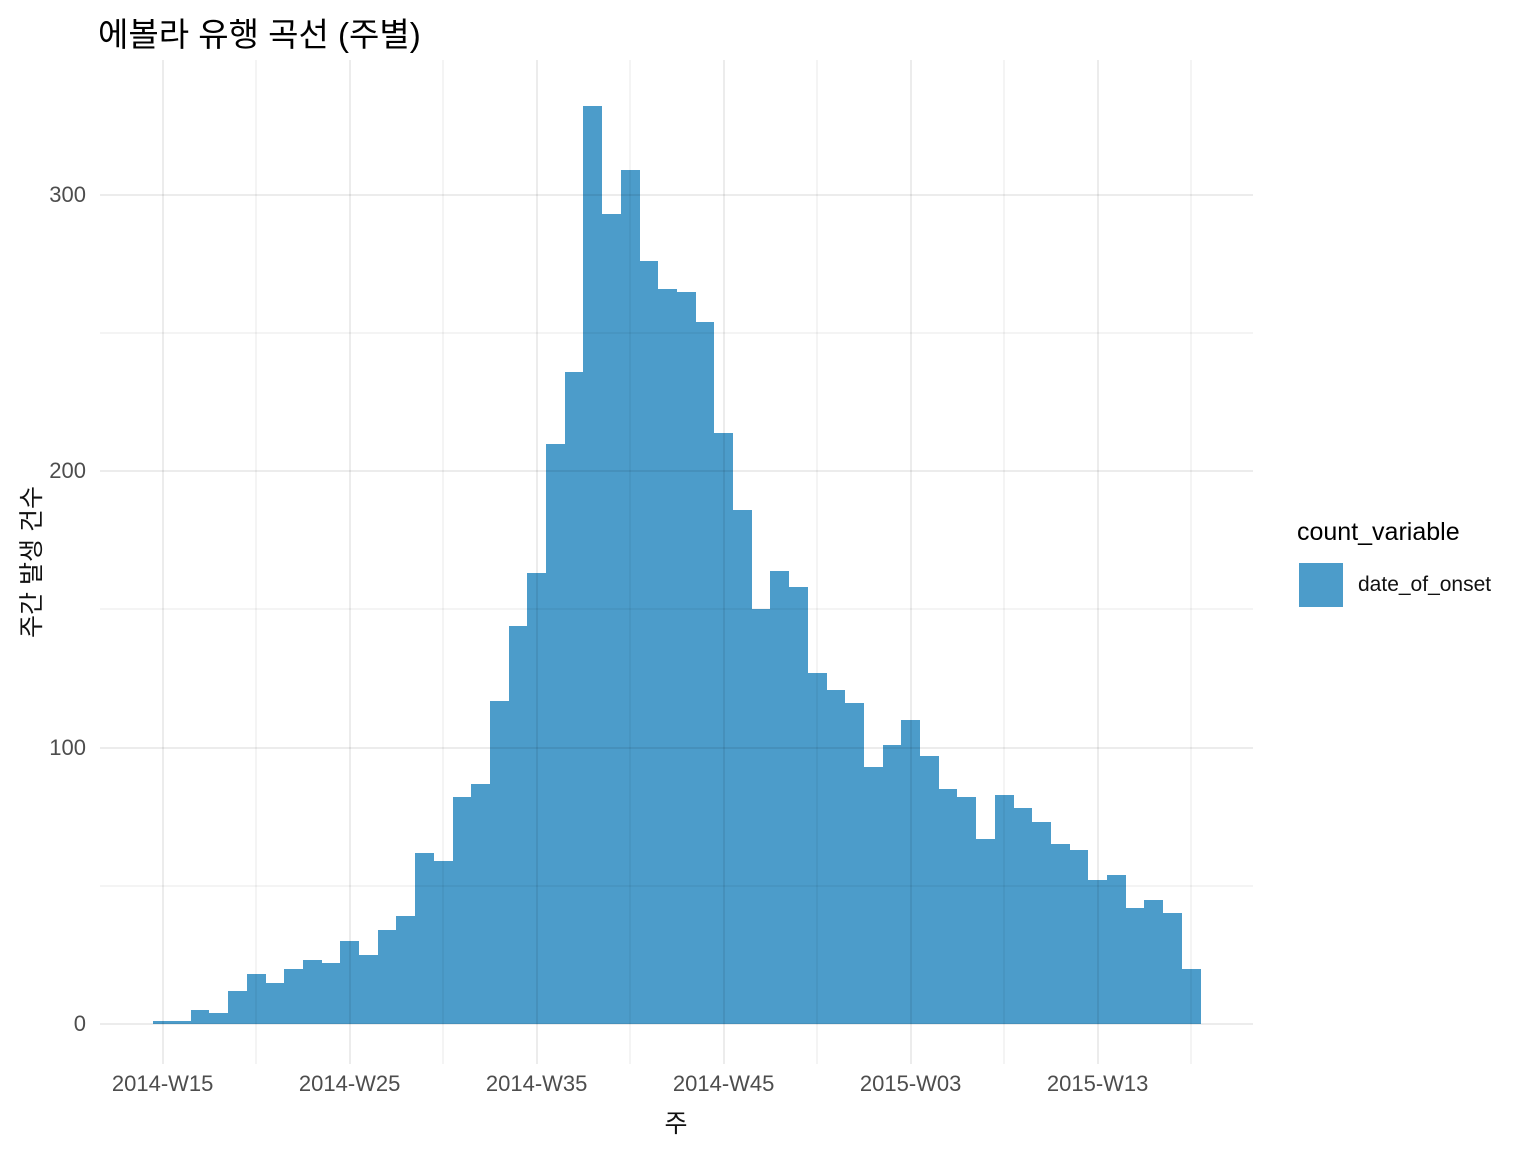 The image size is (1536, 1152). Describe the element at coordinates (649, 642) in the screenshot. I see `bar-2014-W41` at that location.